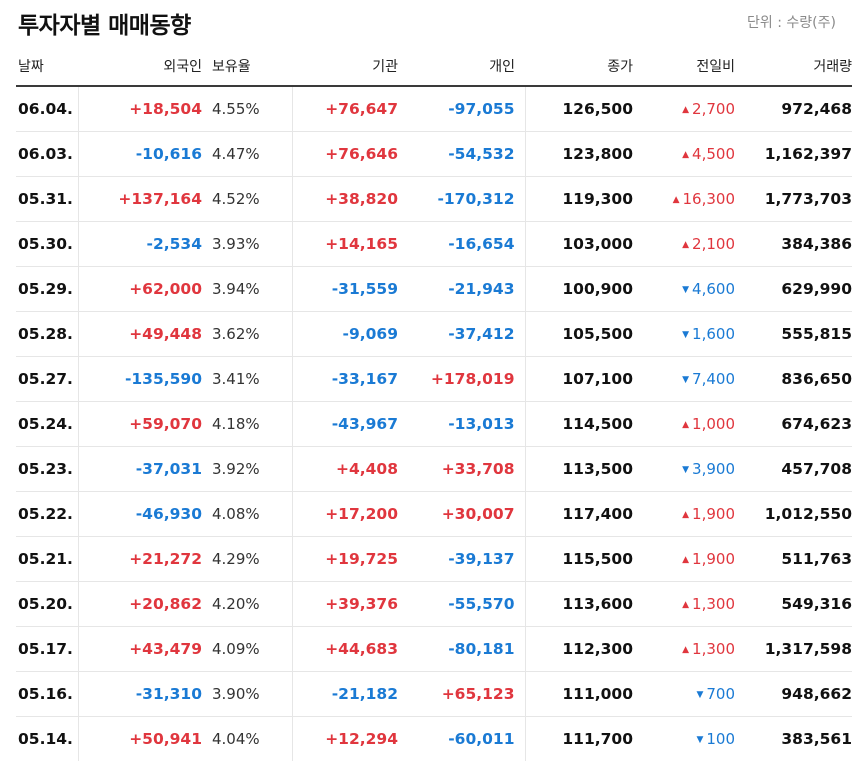 This screenshot has height=764, width=852. Describe the element at coordinates (579, 514) in the screenshot. I see `cell-close-price: 117,400` at that location.